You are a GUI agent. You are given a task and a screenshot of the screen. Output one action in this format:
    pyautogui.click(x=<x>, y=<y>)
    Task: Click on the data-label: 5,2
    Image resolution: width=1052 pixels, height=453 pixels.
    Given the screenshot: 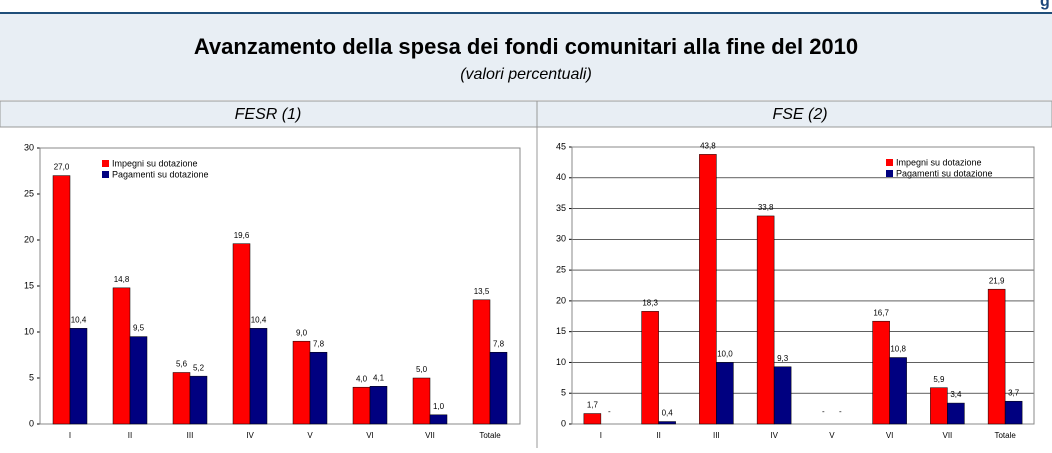 What is the action you would take?
    pyautogui.click(x=199, y=367)
    